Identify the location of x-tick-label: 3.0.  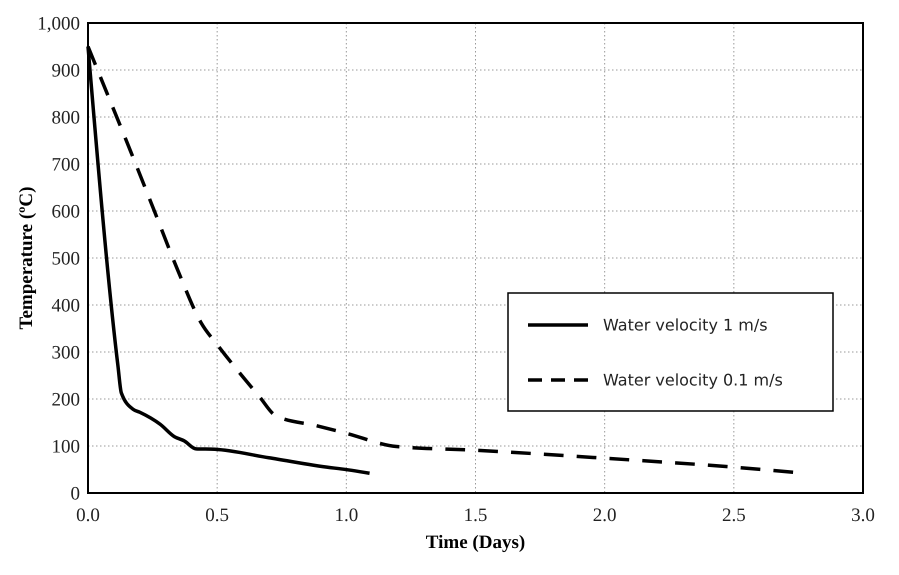
(863, 515).